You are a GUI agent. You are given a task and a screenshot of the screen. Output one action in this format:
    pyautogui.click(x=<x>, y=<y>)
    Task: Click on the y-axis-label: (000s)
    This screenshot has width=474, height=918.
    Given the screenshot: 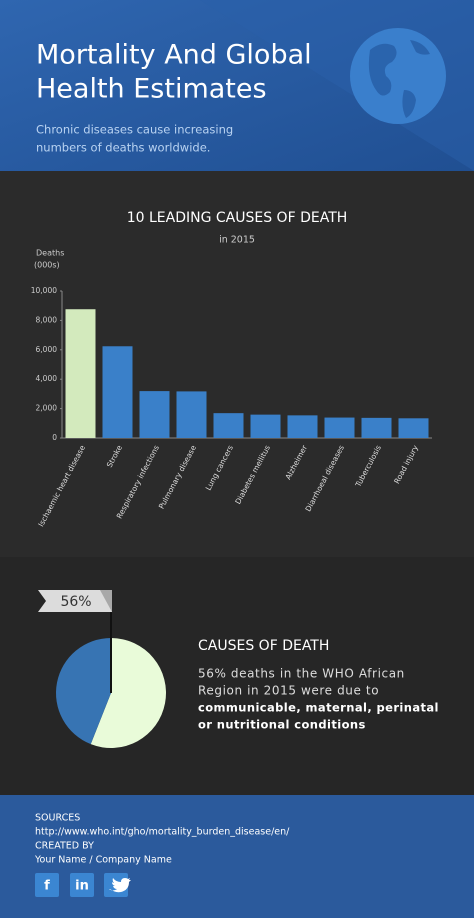 What is the action you would take?
    pyautogui.click(x=47, y=265)
    